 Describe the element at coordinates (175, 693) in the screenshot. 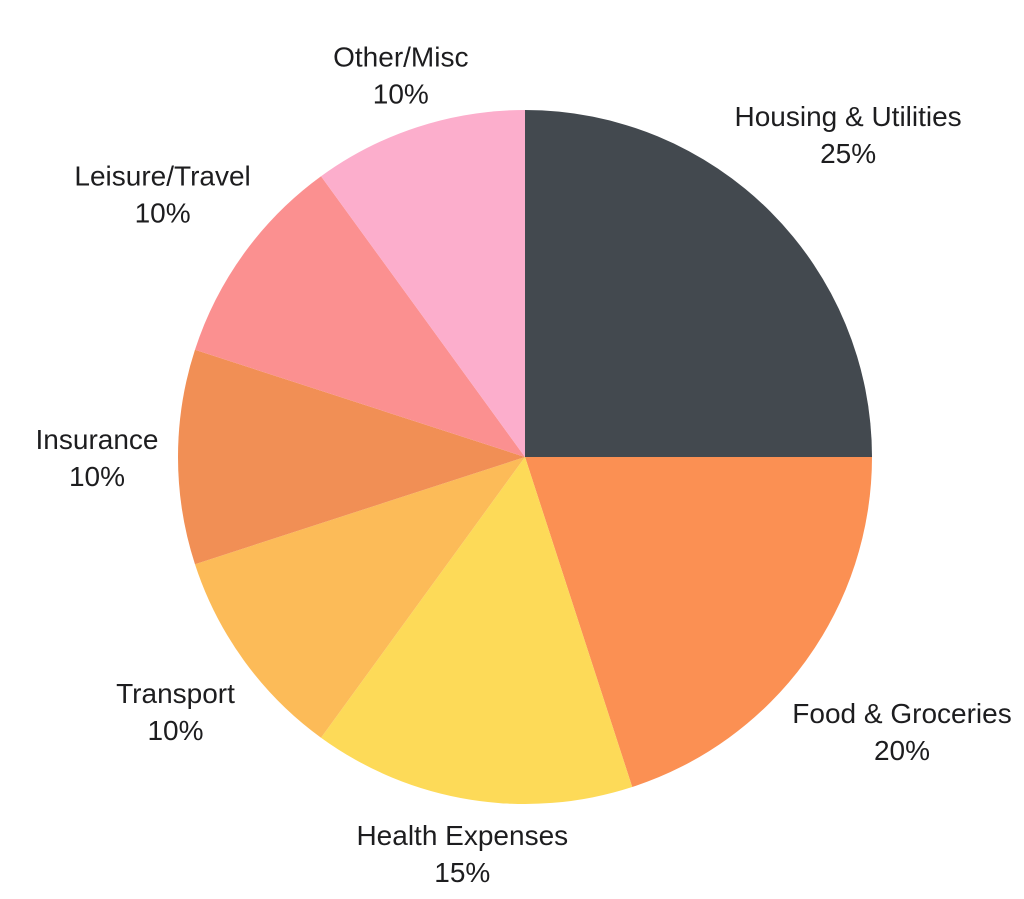

I see `slice-label-transport: Transport` at that location.